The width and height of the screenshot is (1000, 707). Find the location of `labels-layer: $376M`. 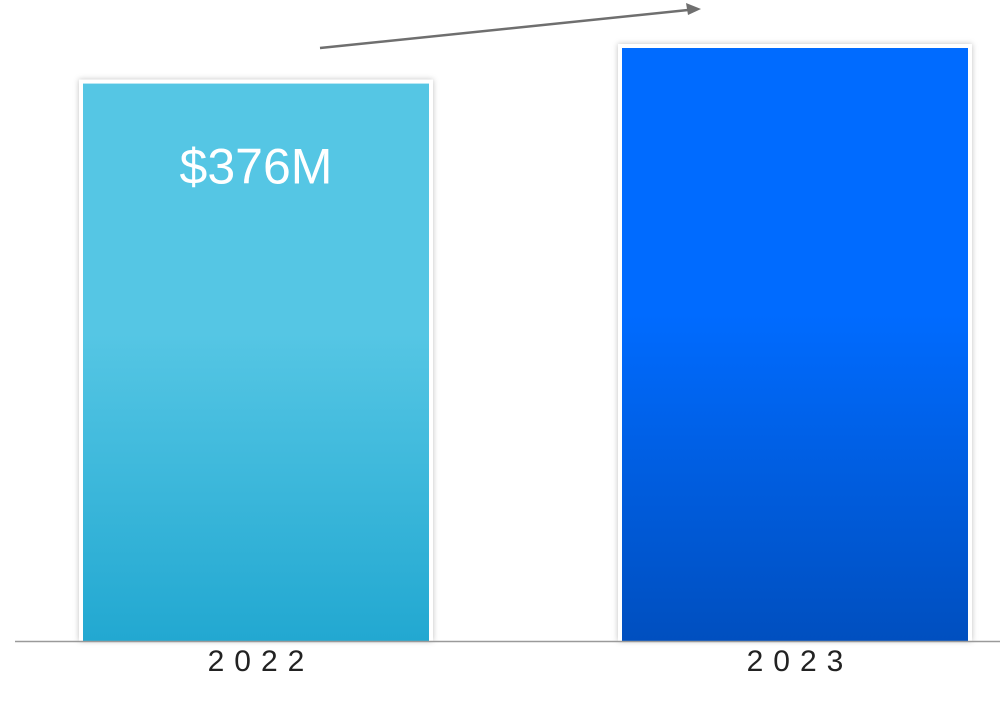

labels-layer: $376M is located at coordinates (256, 167).